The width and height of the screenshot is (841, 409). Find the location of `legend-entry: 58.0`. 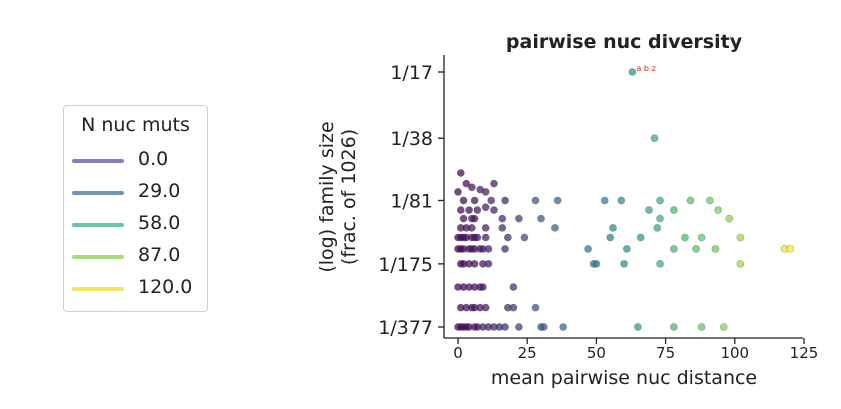

legend-entry: 58.0 is located at coordinates (135, 224).